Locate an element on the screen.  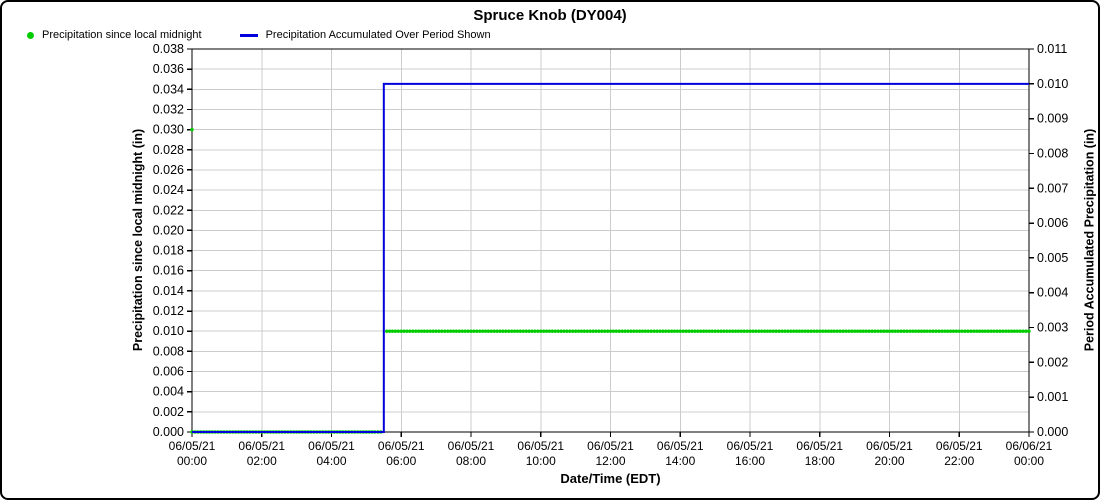
y-left-tick-label: 0.036 is located at coordinates (168, 69).